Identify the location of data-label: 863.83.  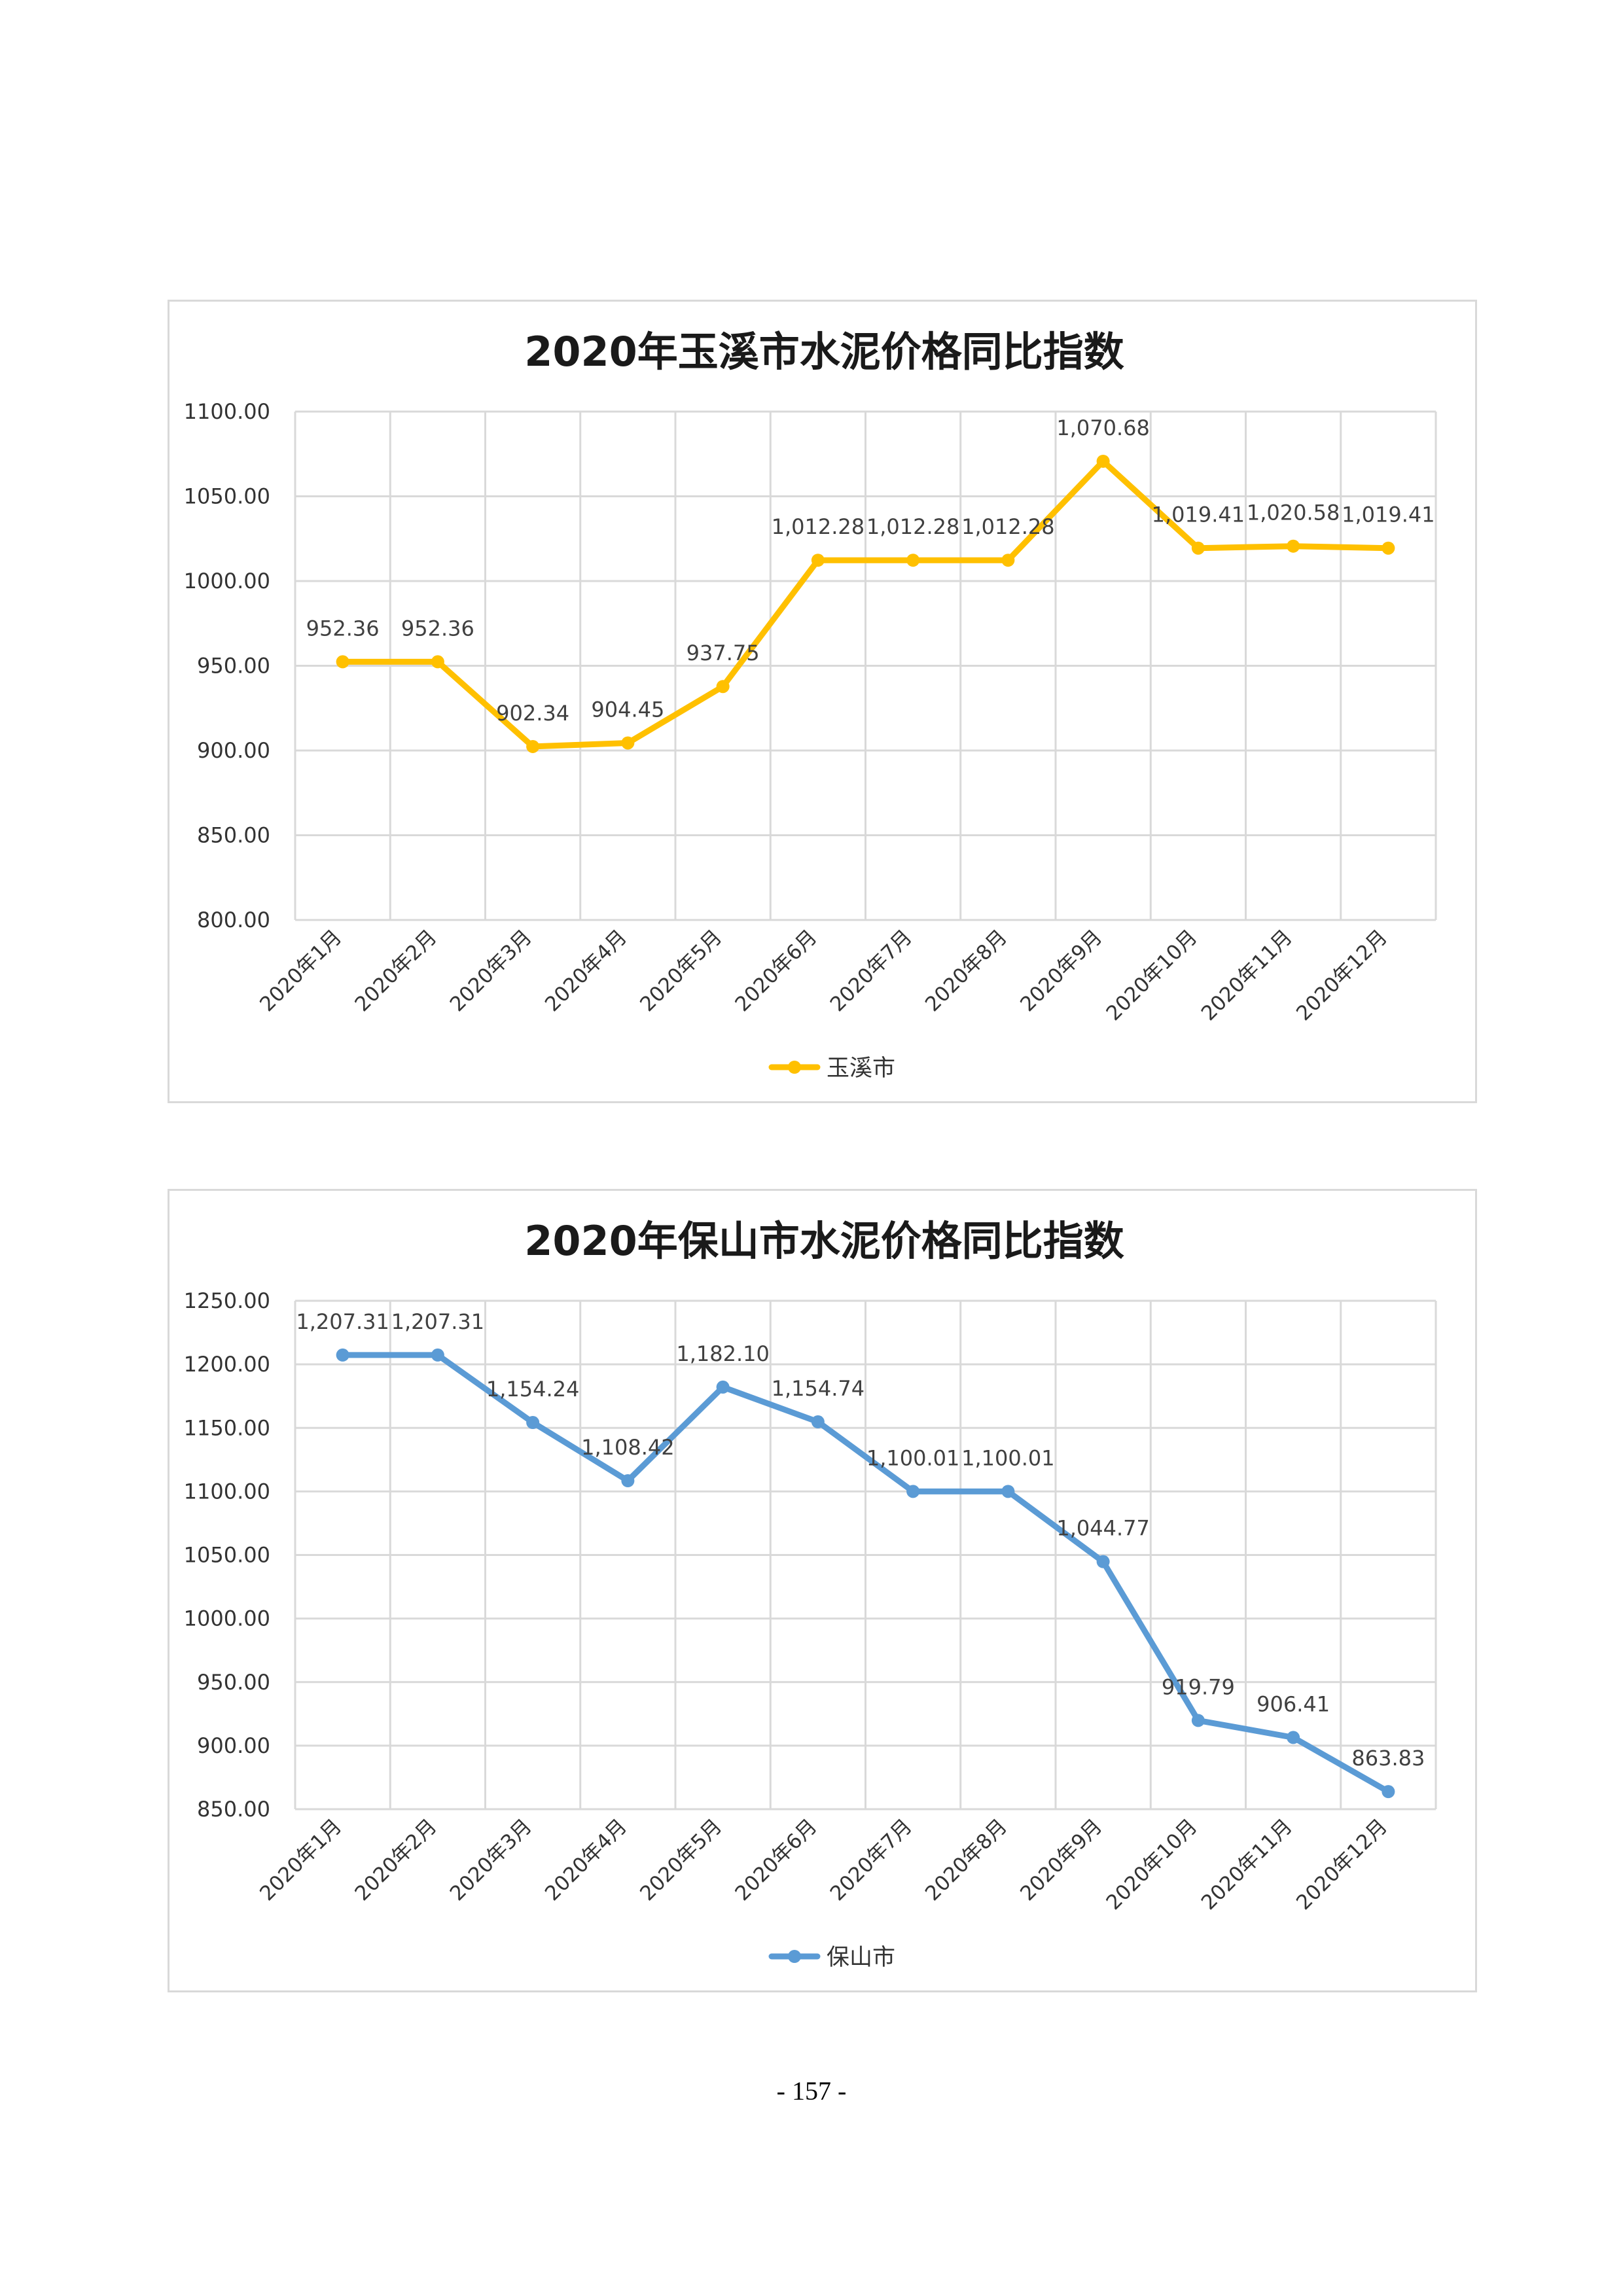
(1388, 1759).